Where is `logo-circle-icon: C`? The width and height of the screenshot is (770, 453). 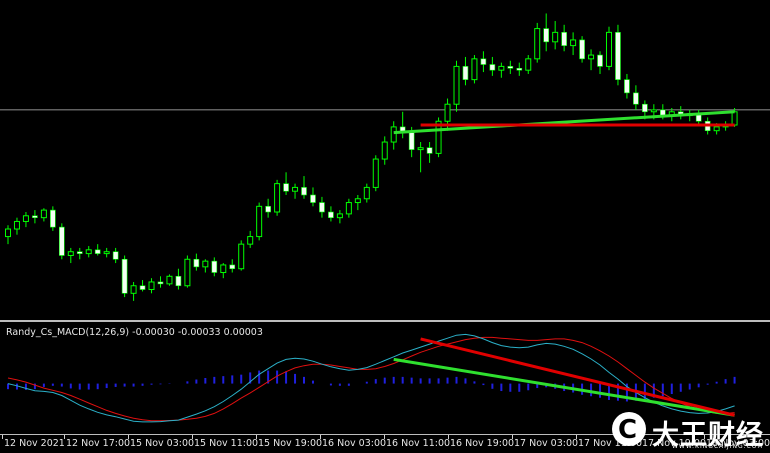
logo-circle-icon: C is located at coordinates (629, 429).